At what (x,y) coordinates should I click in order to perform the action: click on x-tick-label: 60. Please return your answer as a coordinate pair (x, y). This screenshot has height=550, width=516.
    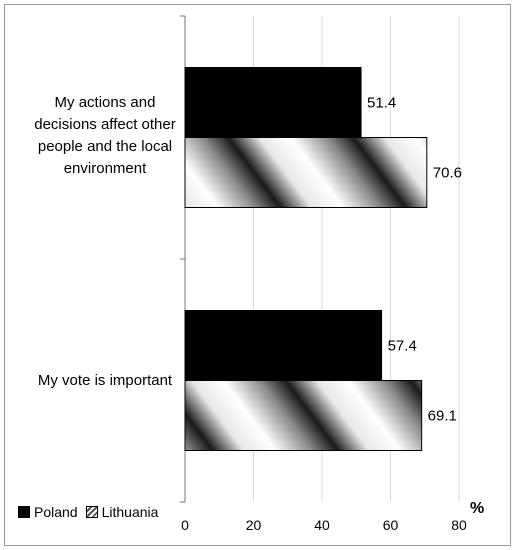
    Looking at the image, I should click on (391, 525).